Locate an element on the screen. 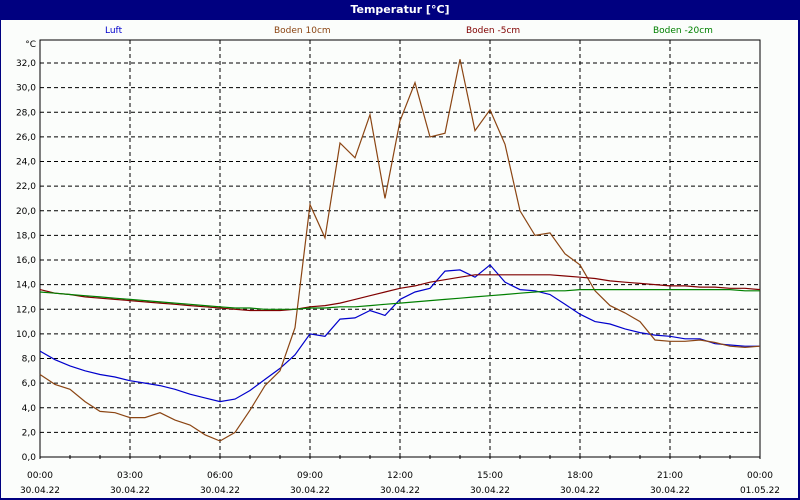 The width and height of the screenshot is (800, 500). legend-luft: Luft is located at coordinates (114, 31).